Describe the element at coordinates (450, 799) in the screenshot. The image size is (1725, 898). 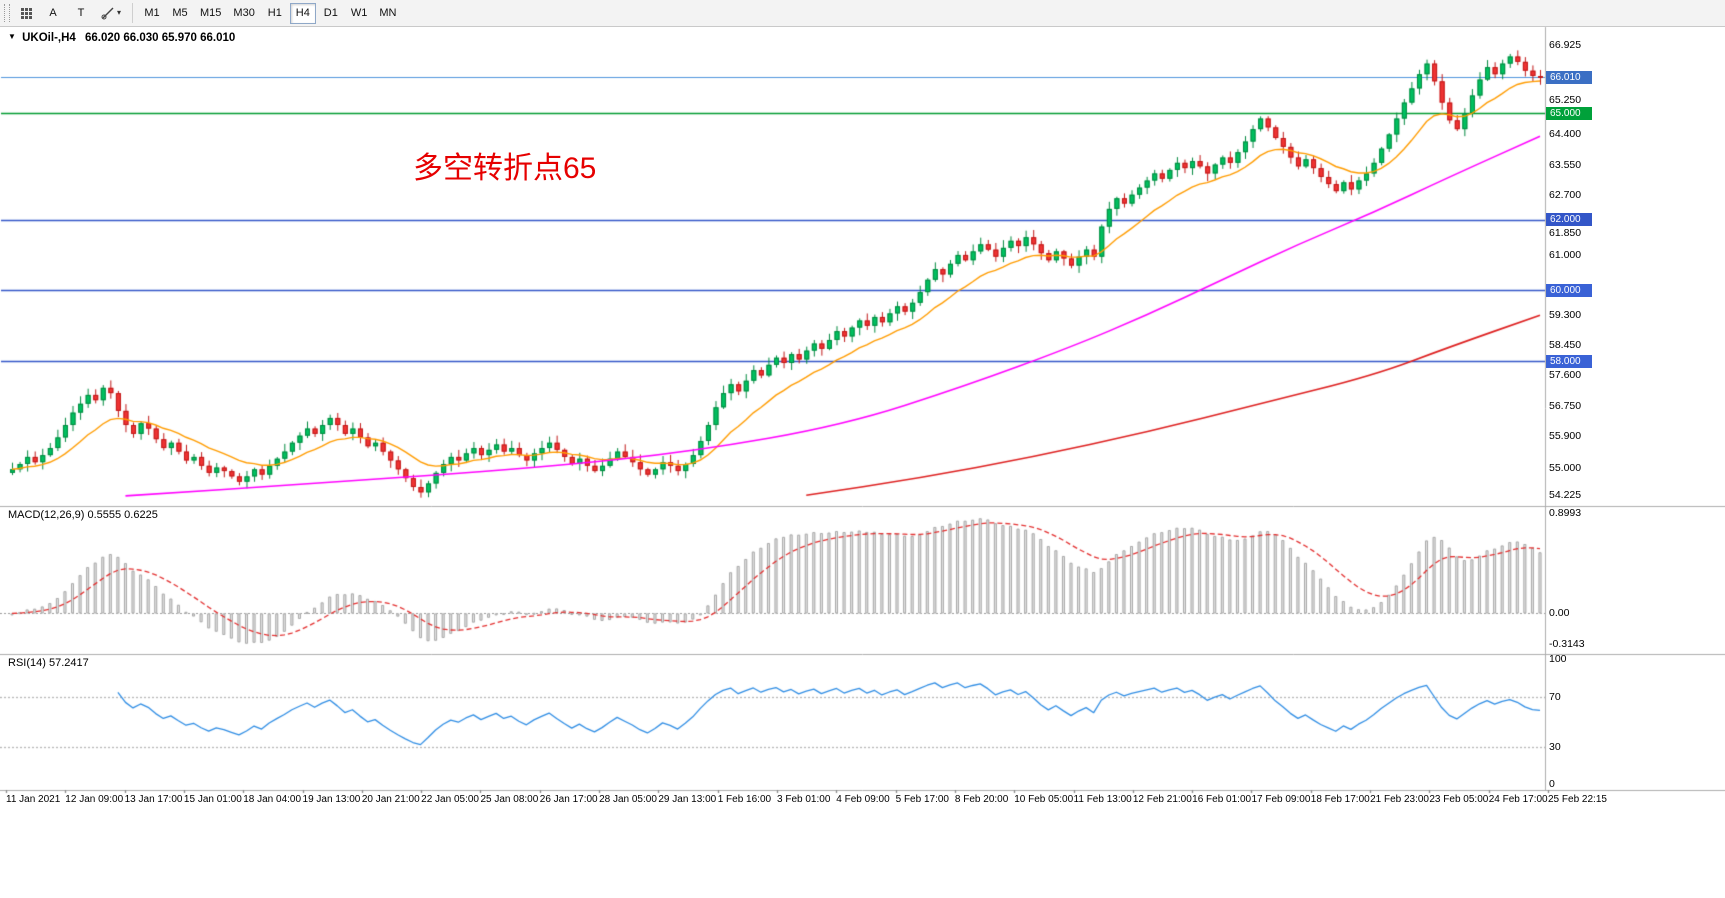
I see `time-tick-label: 22 Jan 05:00` at that location.